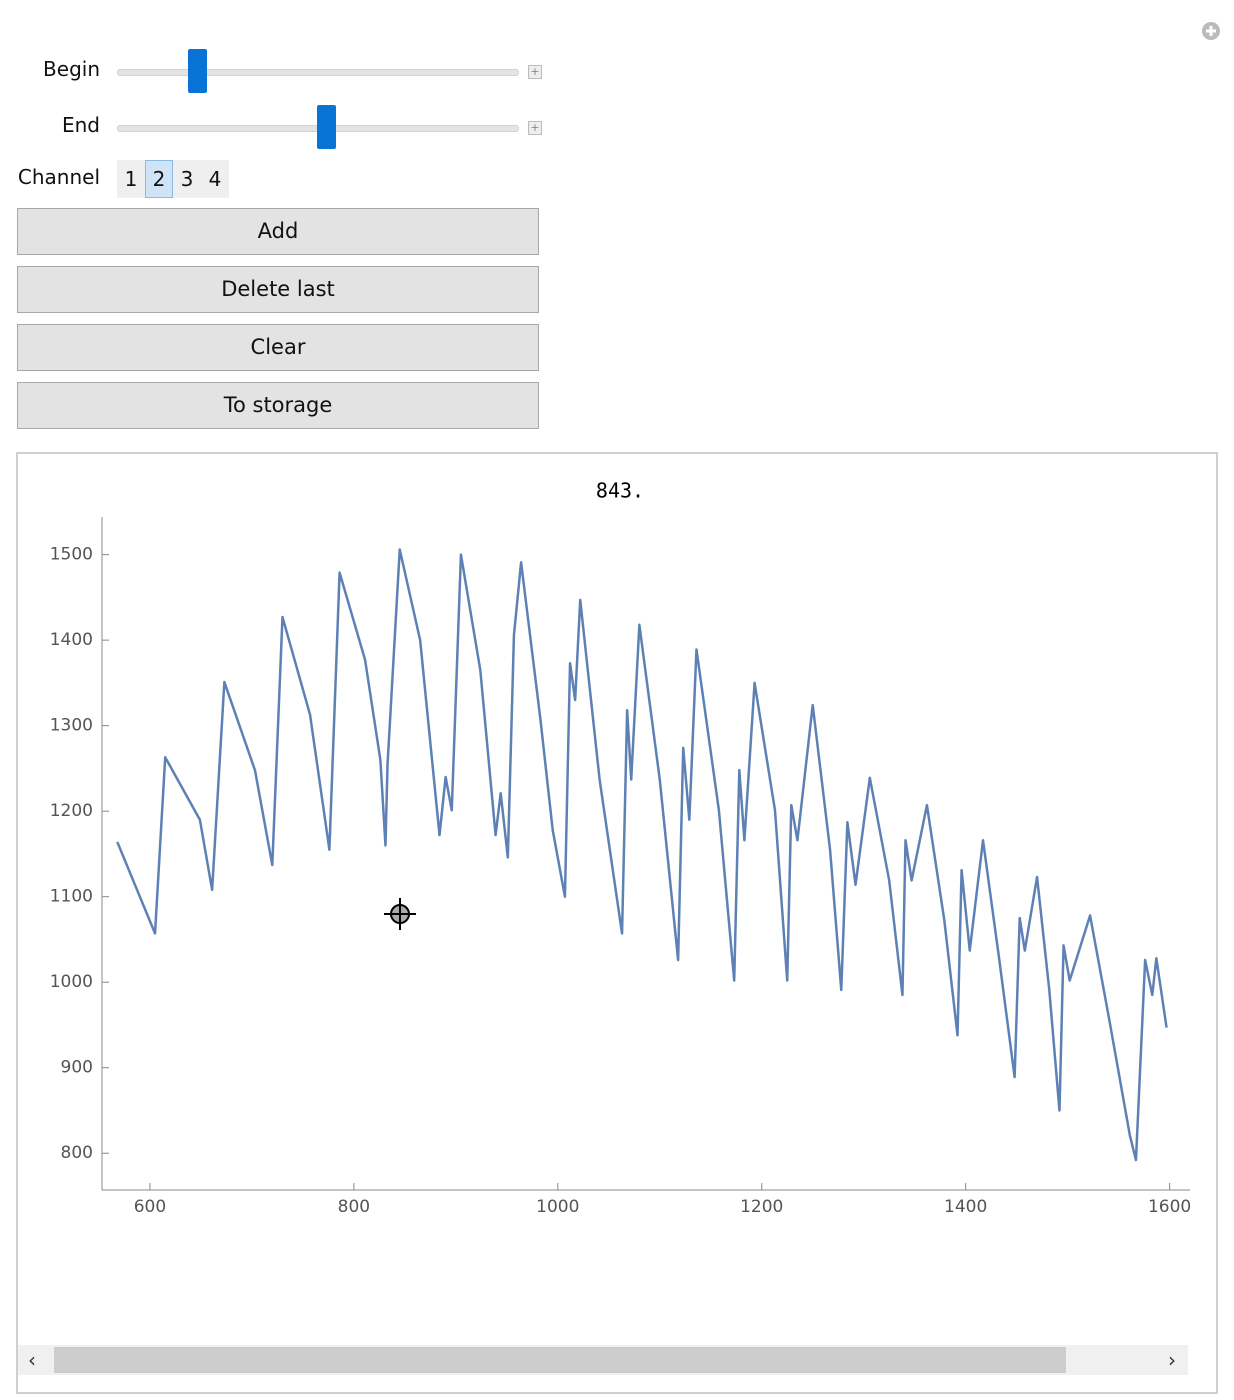  I want to click on x-tick-label: 1200, so click(761, 1207).